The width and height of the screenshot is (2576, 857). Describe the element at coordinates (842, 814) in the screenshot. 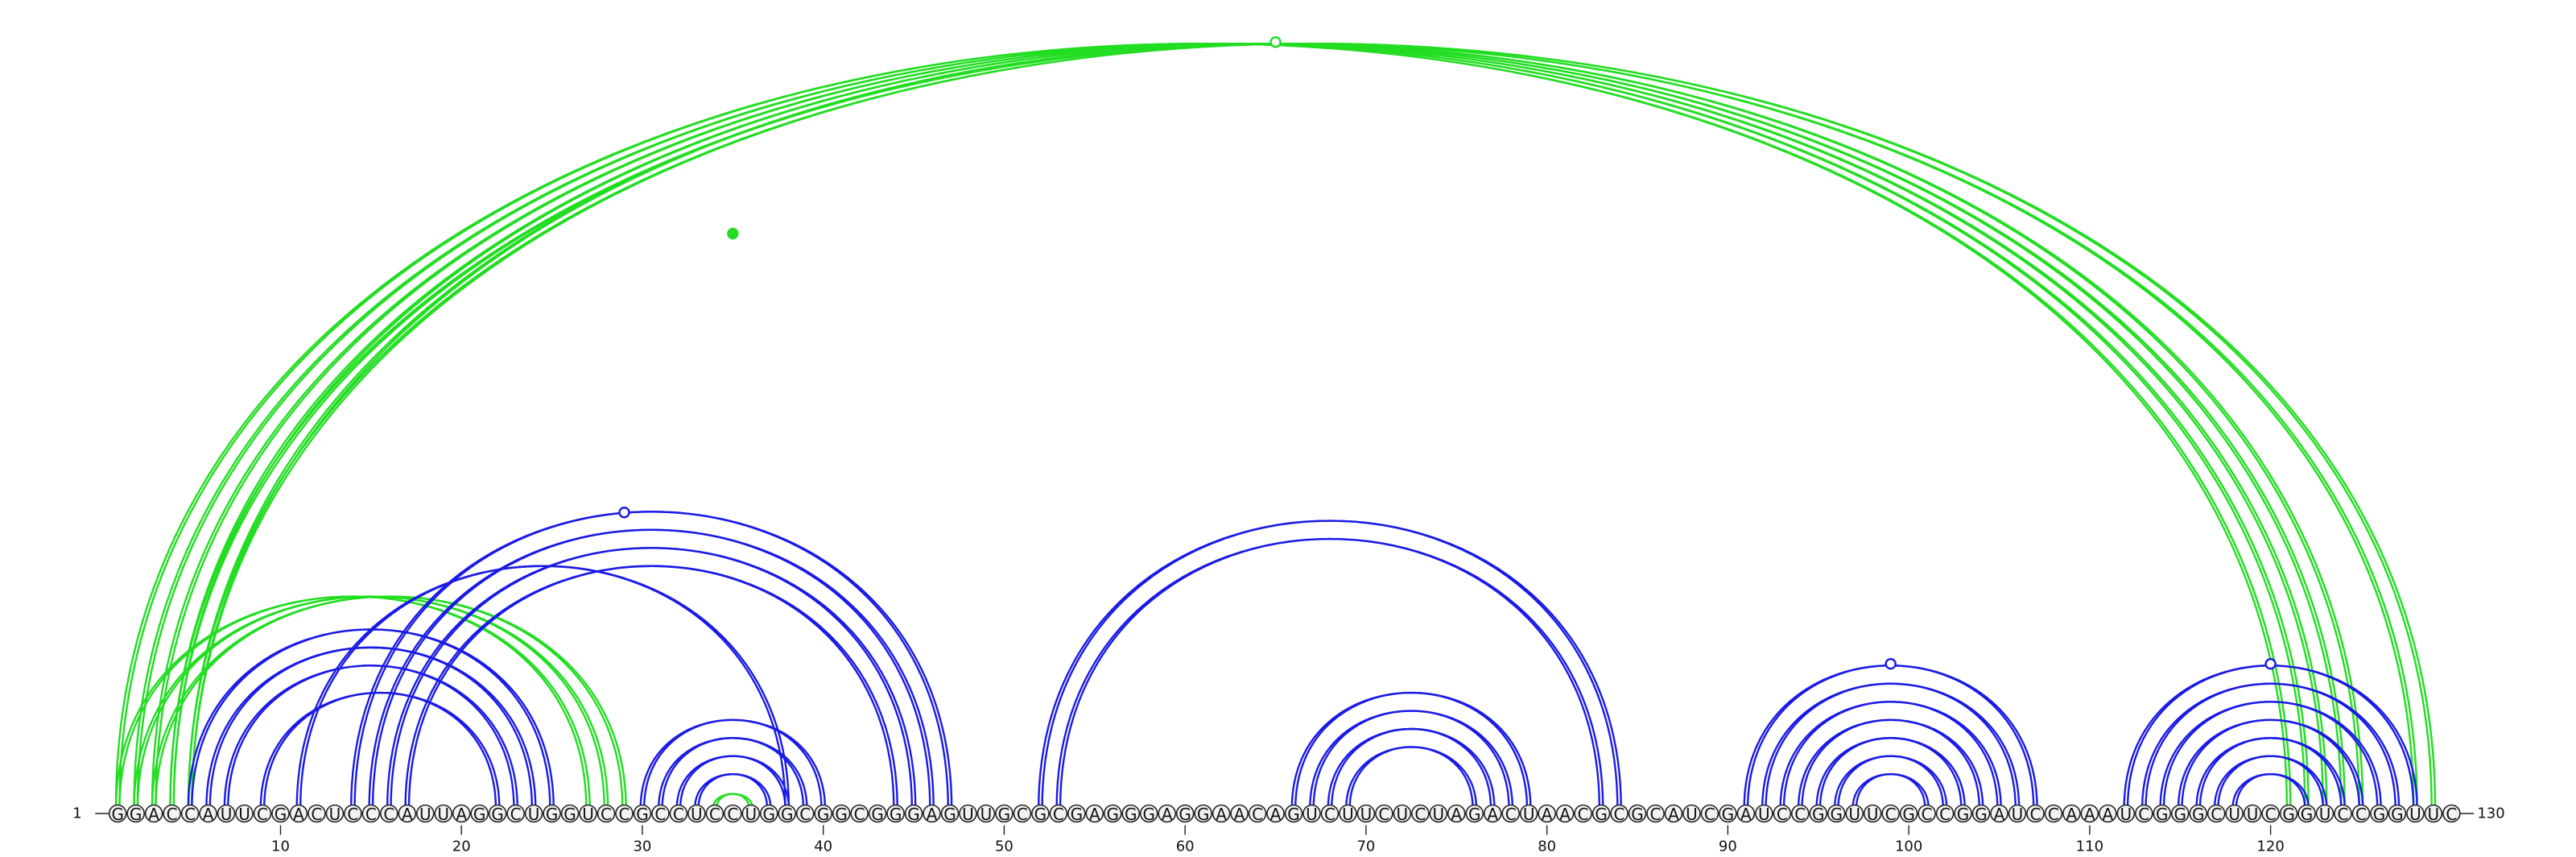

I see `nucleotide-41: G` at that location.